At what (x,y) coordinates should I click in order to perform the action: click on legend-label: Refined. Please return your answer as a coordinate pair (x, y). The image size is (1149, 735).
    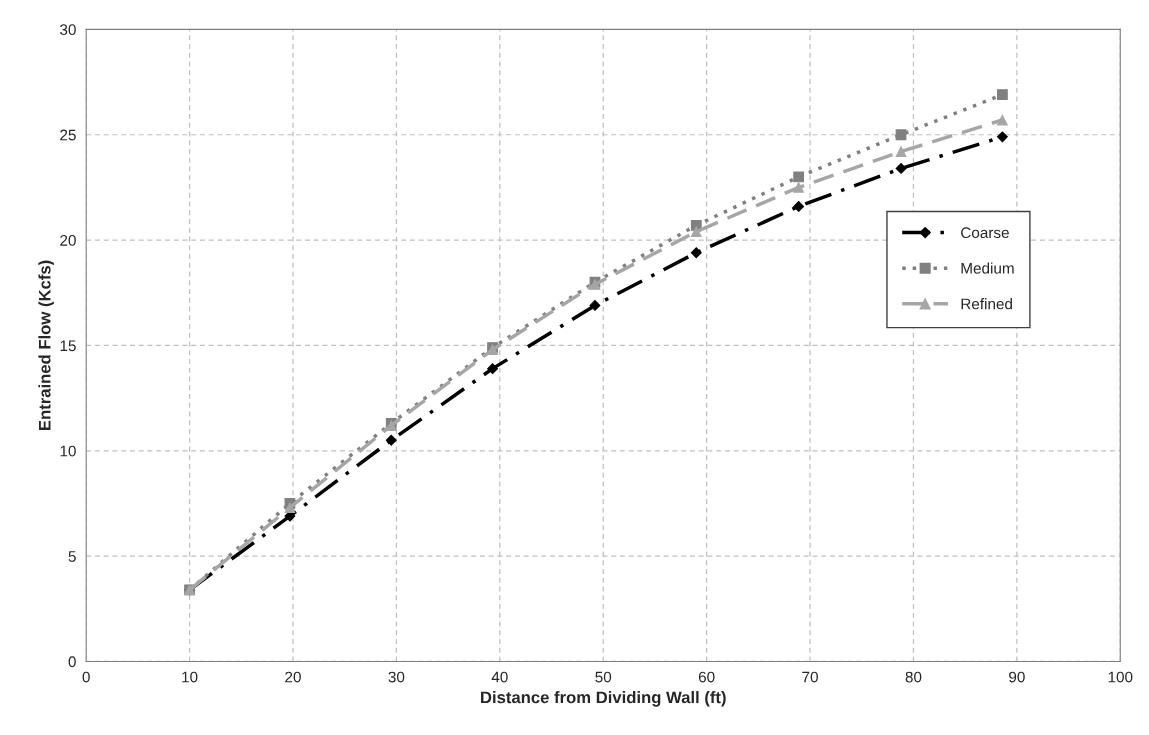
    Looking at the image, I should click on (986, 304).